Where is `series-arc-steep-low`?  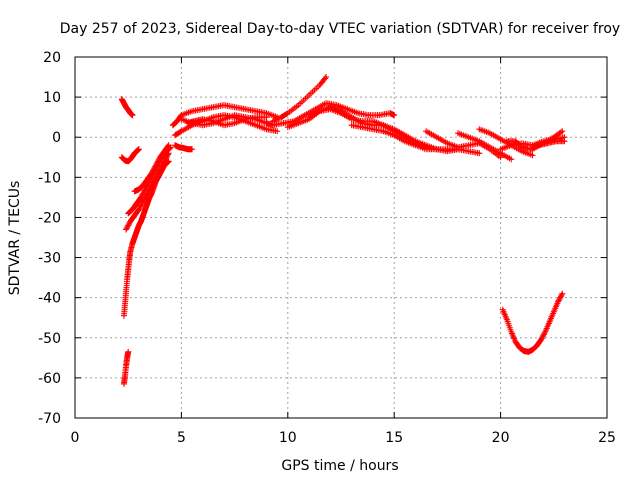
series-arc-steep-low is located at coordinates (126, 367).